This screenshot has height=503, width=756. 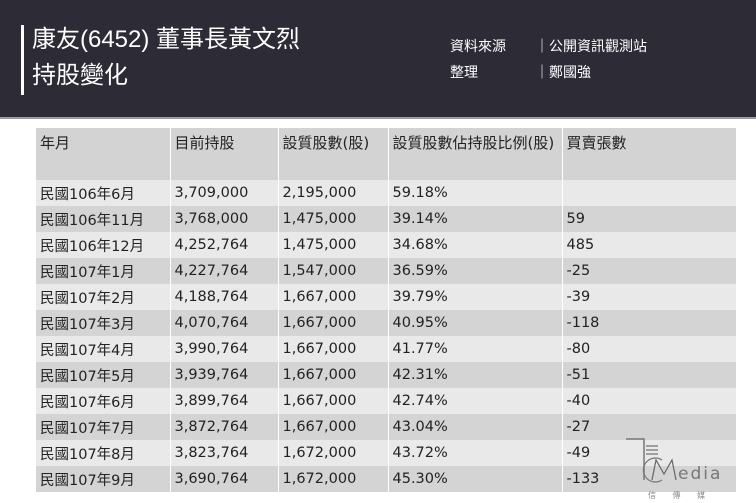 What do you see at coordinates (649, 245) in the screenshot?
I see `table-cell: 485` at bounding box center [649, 245].